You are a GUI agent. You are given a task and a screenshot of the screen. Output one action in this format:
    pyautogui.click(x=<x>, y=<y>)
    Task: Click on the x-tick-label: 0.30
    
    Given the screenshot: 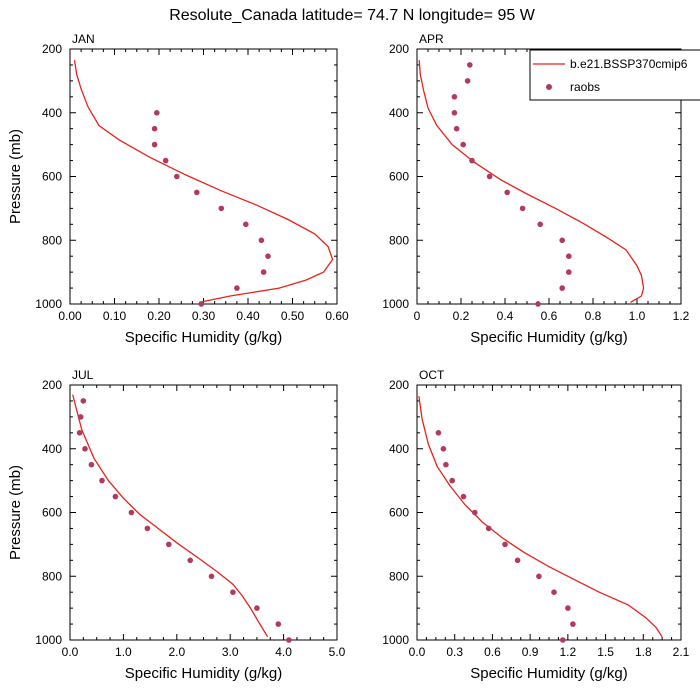 What is the action you would take?
    pyautogui.click(x=204, y=316)
    